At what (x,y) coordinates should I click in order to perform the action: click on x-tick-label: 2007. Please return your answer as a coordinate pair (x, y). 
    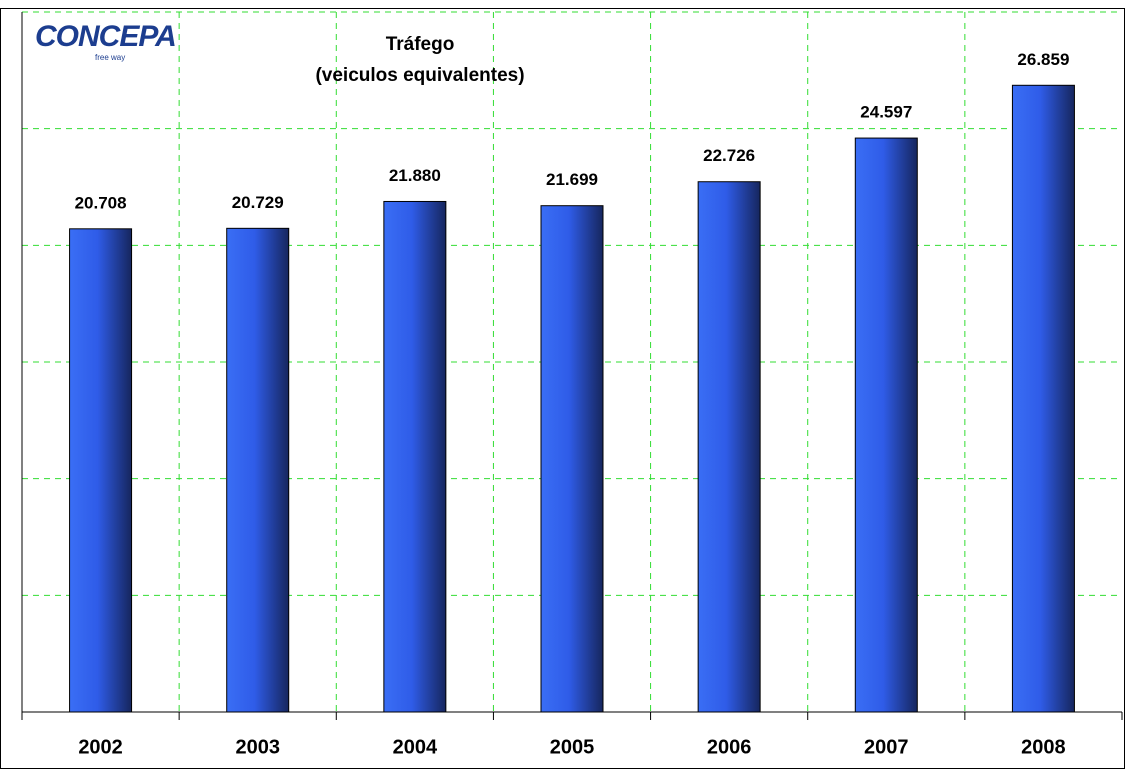
    Looking at the image, I should click on (886, 747).